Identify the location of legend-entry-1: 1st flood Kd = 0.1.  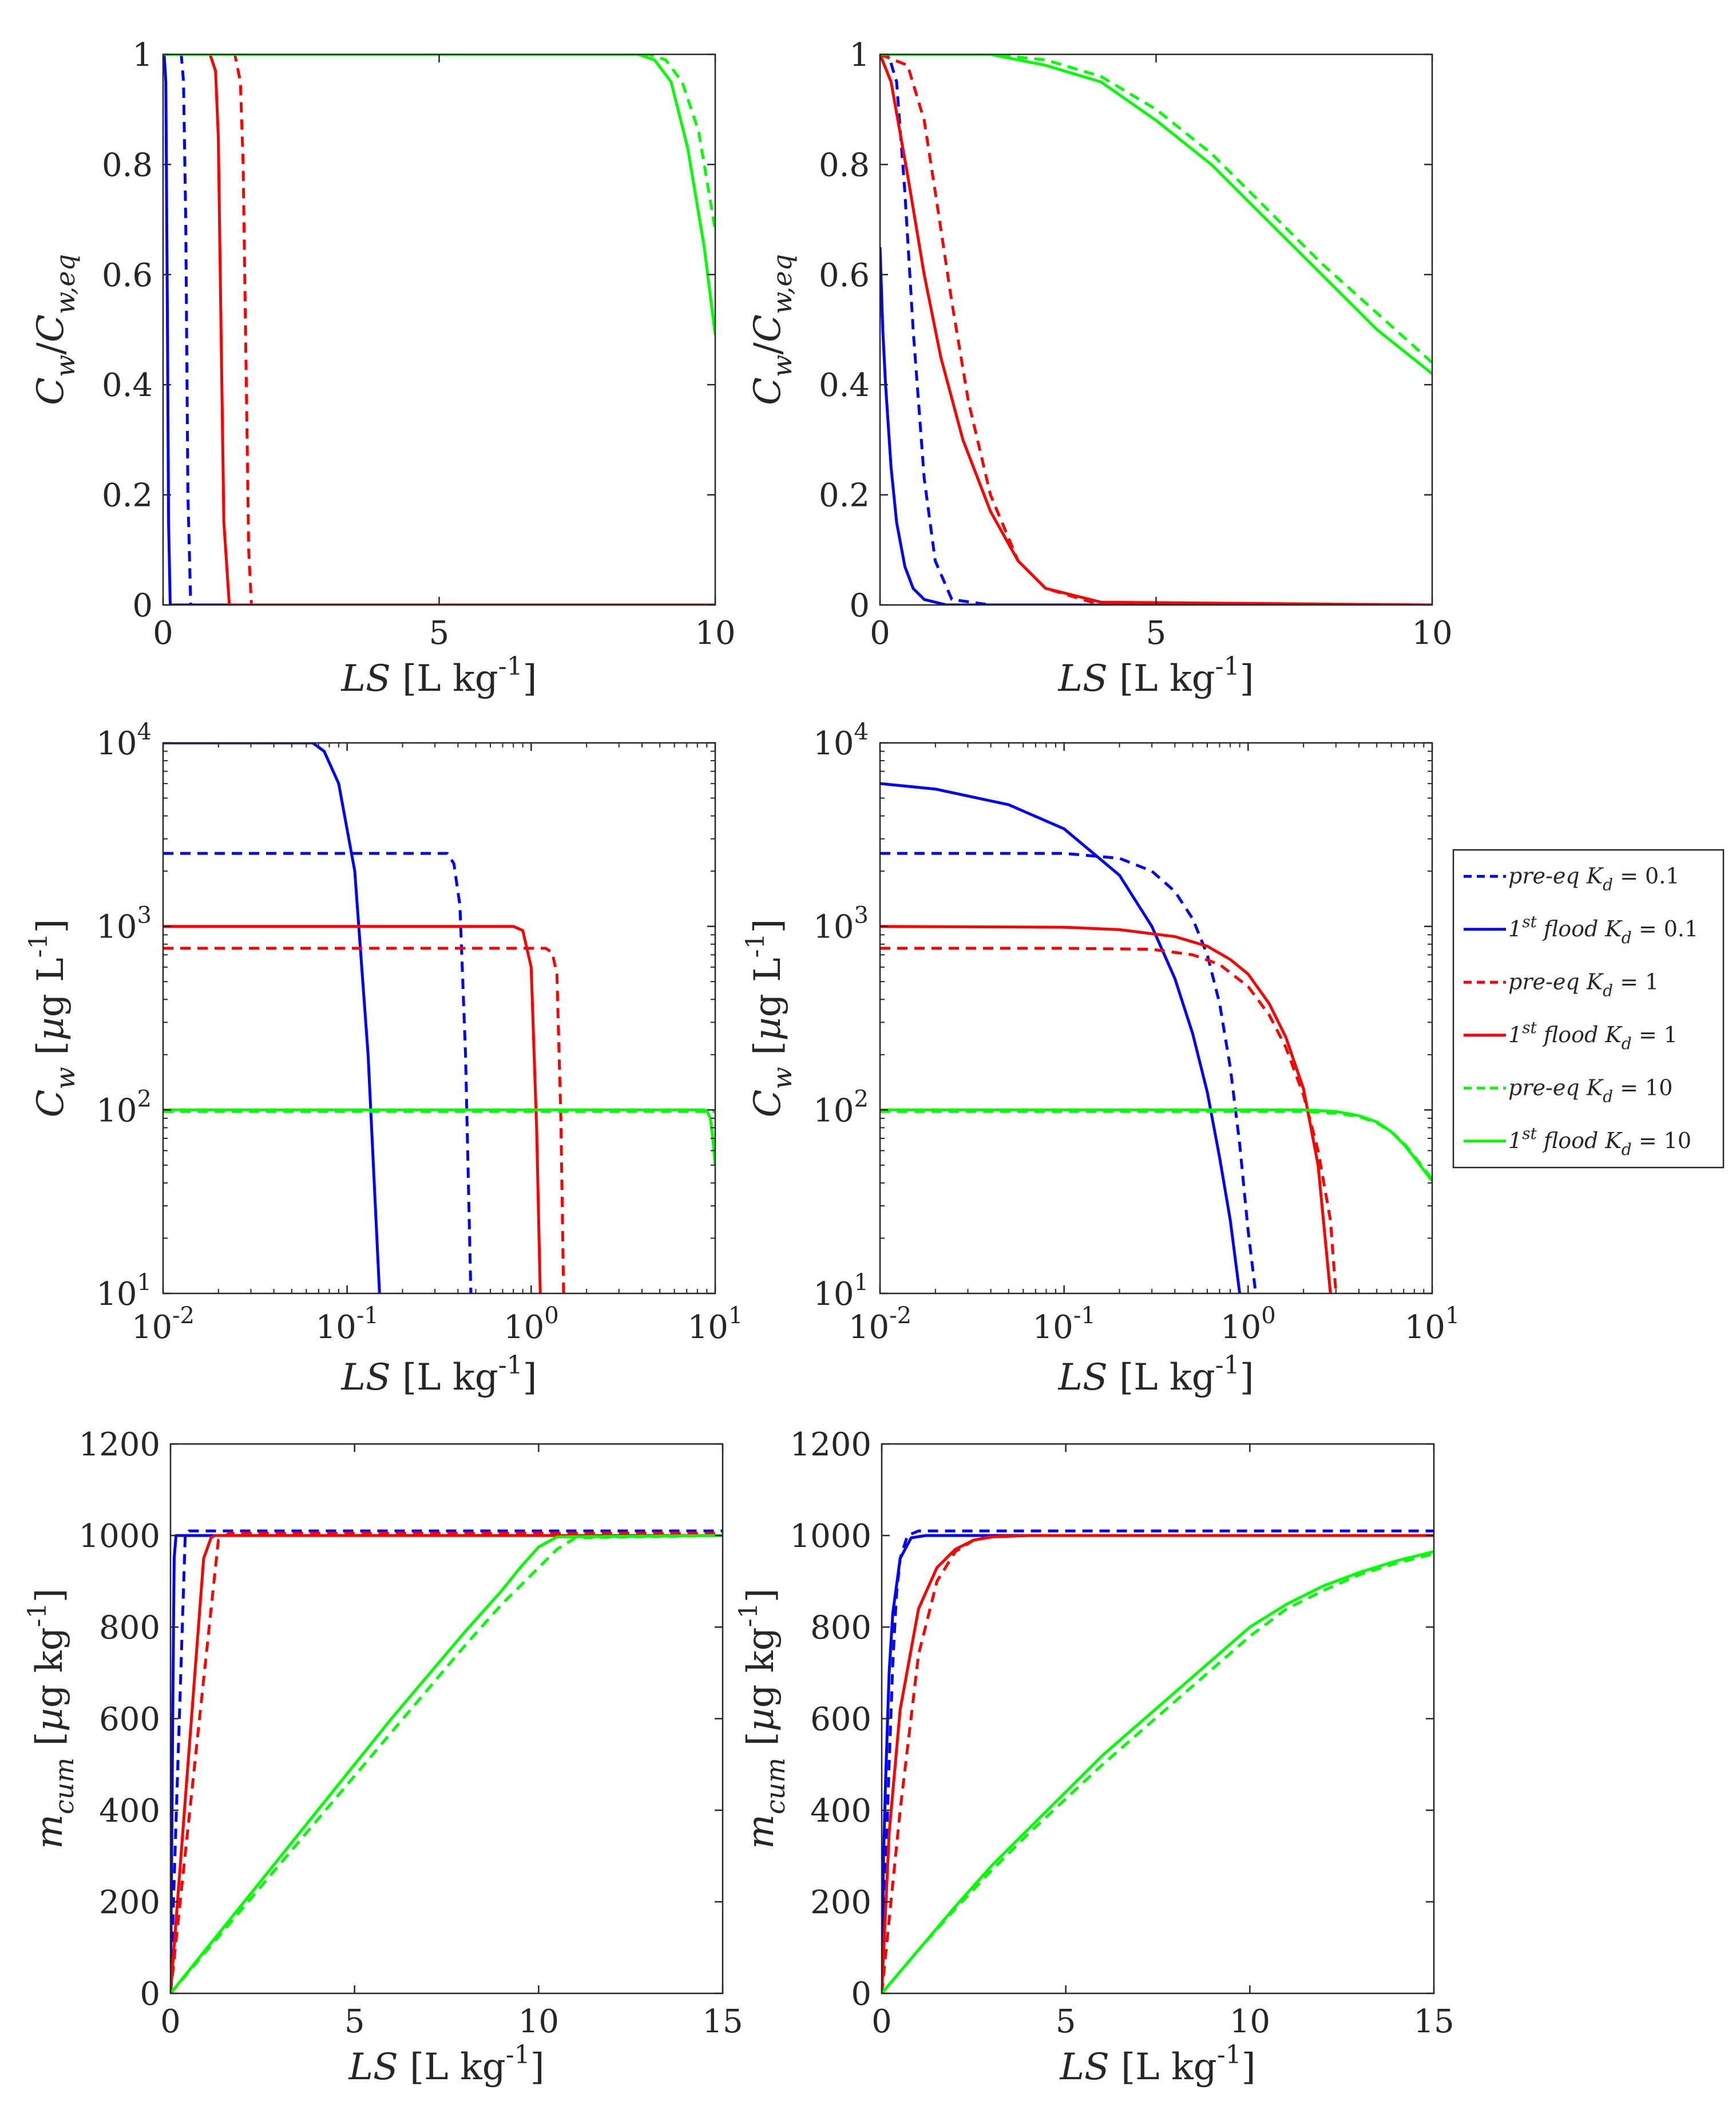
(1581, 930).